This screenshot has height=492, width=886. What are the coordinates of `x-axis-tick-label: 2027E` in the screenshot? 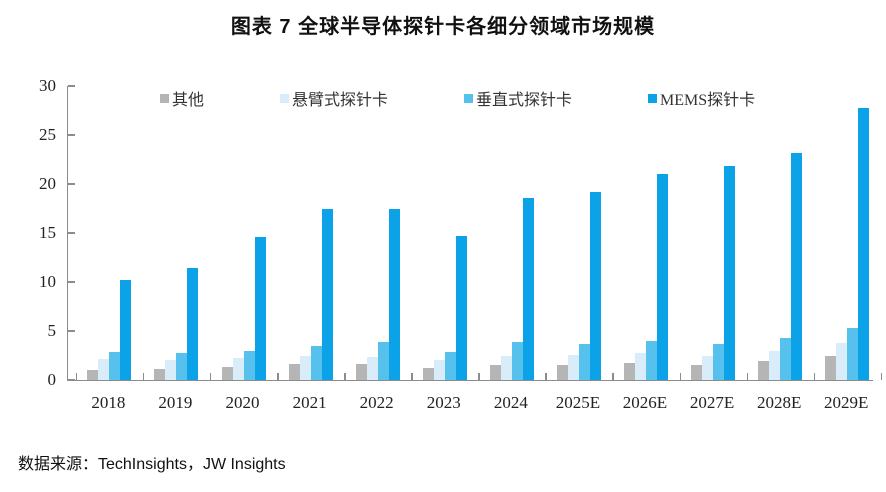 It's located at (712, 402).